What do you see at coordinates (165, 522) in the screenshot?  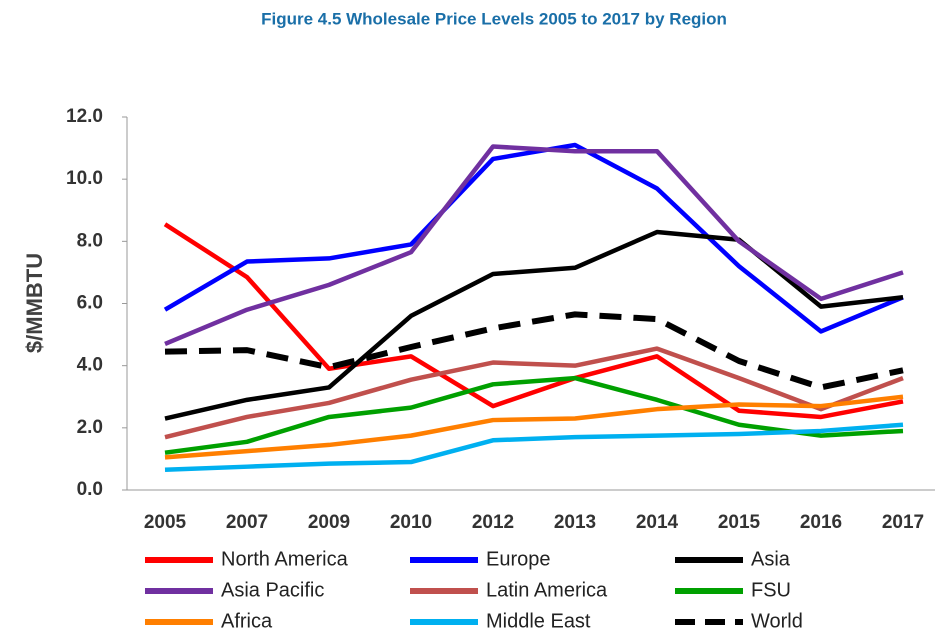 I see `x-tick-label: 2005` at bounding box center [165, 522].